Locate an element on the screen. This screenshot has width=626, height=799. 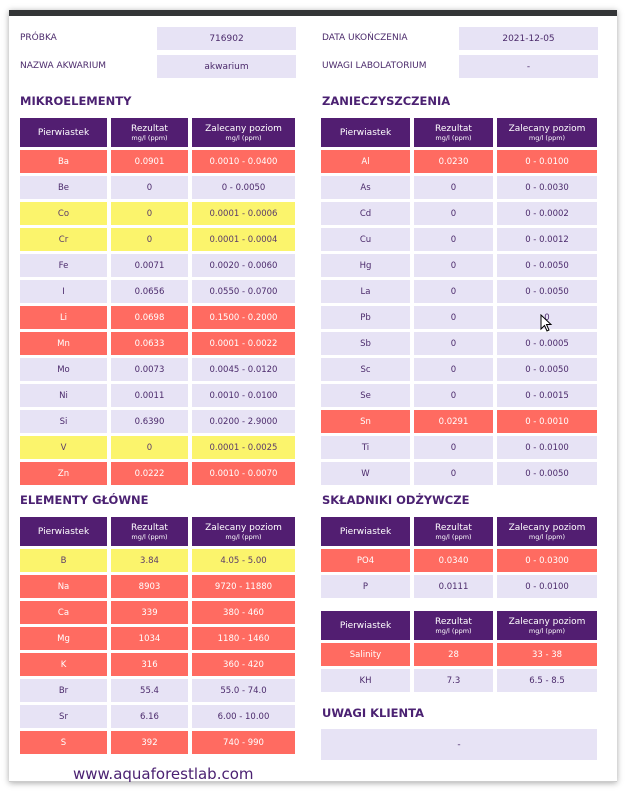
element-cell: Cu is located at coordinates (365, 239).